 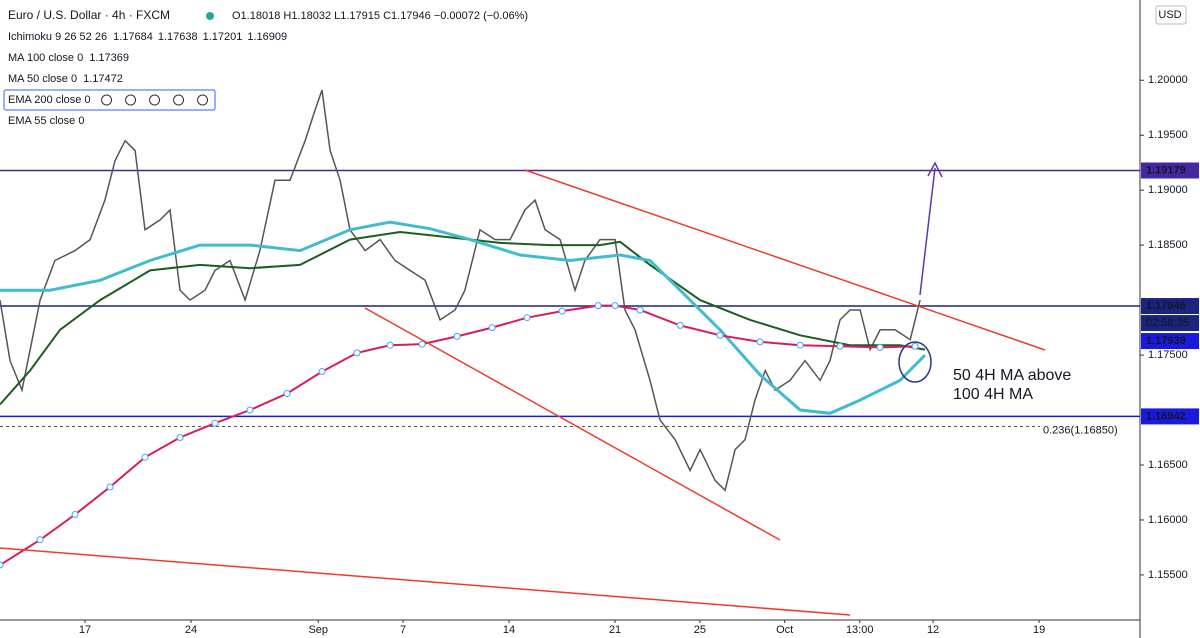 What do you see at coordinates (49, 100) in the screenshot?
I see `legend-label: EMA 200 close 0` at bounding box center [49, 100].